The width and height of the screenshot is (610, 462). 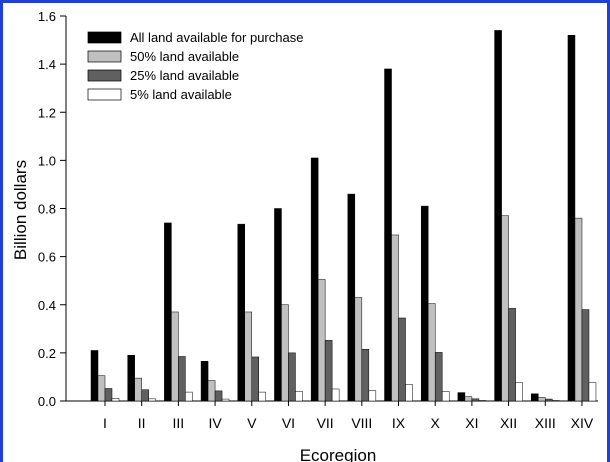 I want to click on bar-2-iii, so click(x=175, y=356).